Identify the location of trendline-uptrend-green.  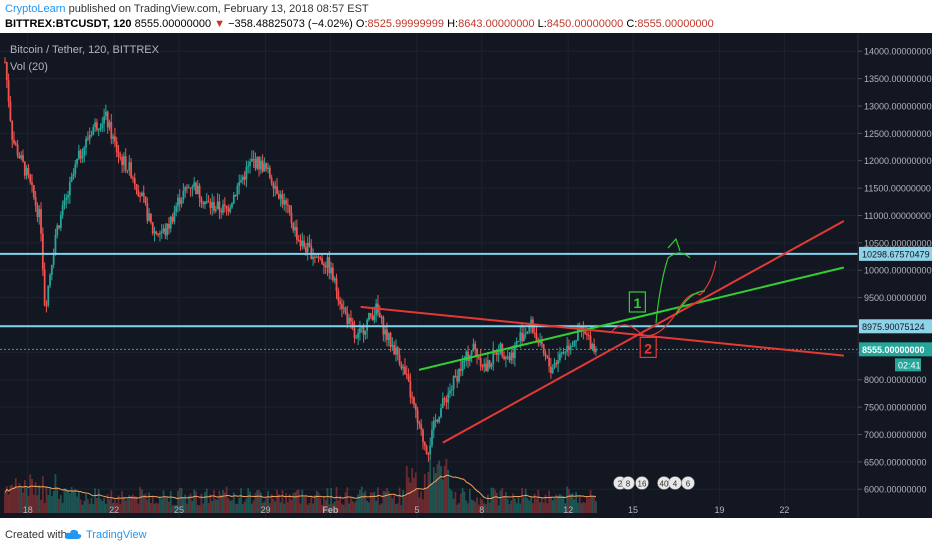
(631, 318).